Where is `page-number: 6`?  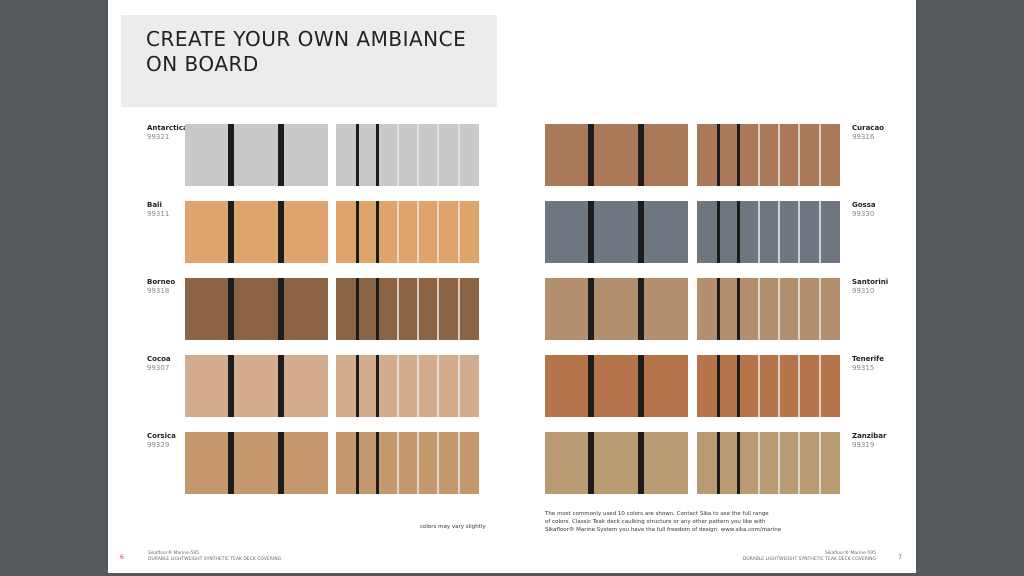
page-number: 6 is located at coordinates (122, 557).